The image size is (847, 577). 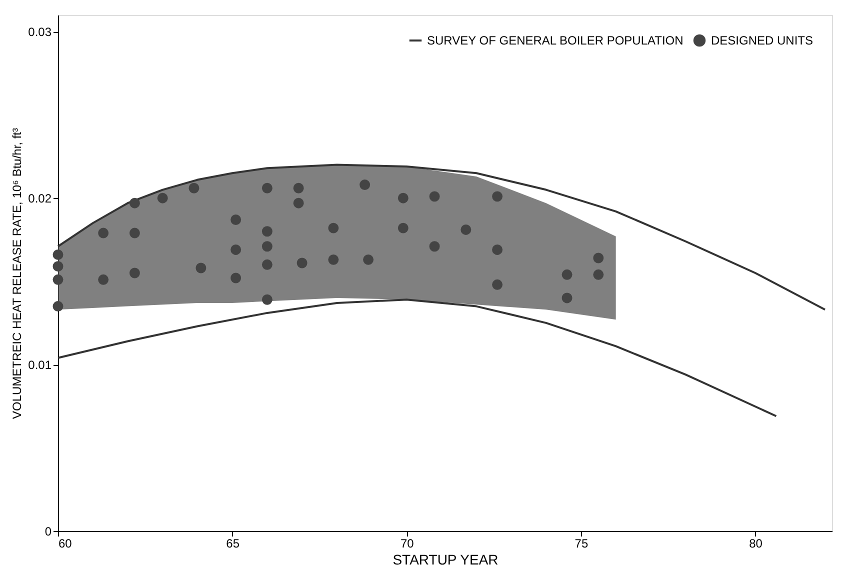 What do you see at coordinates (555, 41) in the screenshot?
I see `legend-label: SURVEY OF GENERAL BOILER POPULATION` at bounding box center [555, 41].